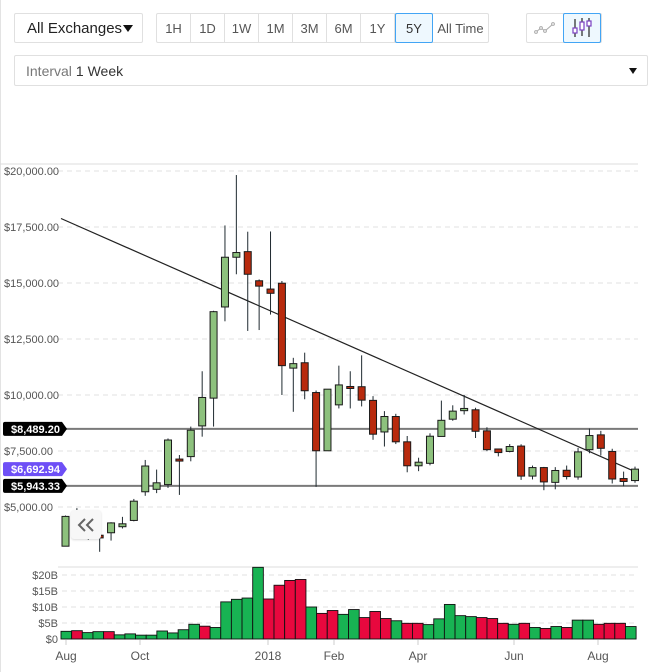  What do you see at coordinates (418, 656) in the screenshot?
I see `x-axis-label: Apr` at bounding box center [418, 656].